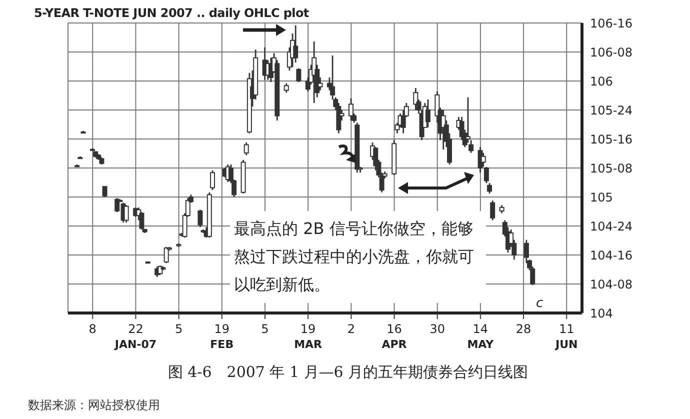 Image resolution: width=690 pixels, height=419 pixels. I want to click on y-tick-label: 104-24, so click(611, 226).